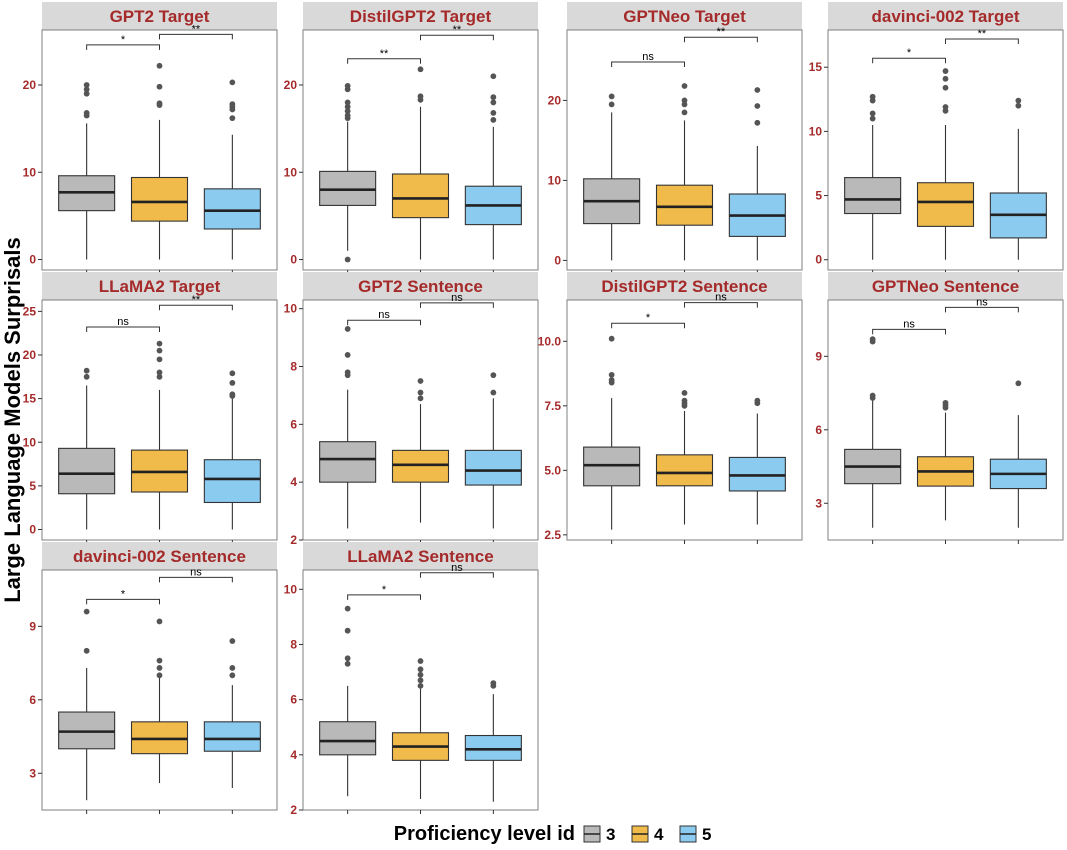 Image resolution: width=1067 pixels, height=850 pixels. Describe the element at coordinates (484, 834) in the screenshot. I see `legend-title: Proficiency level id` at that location.